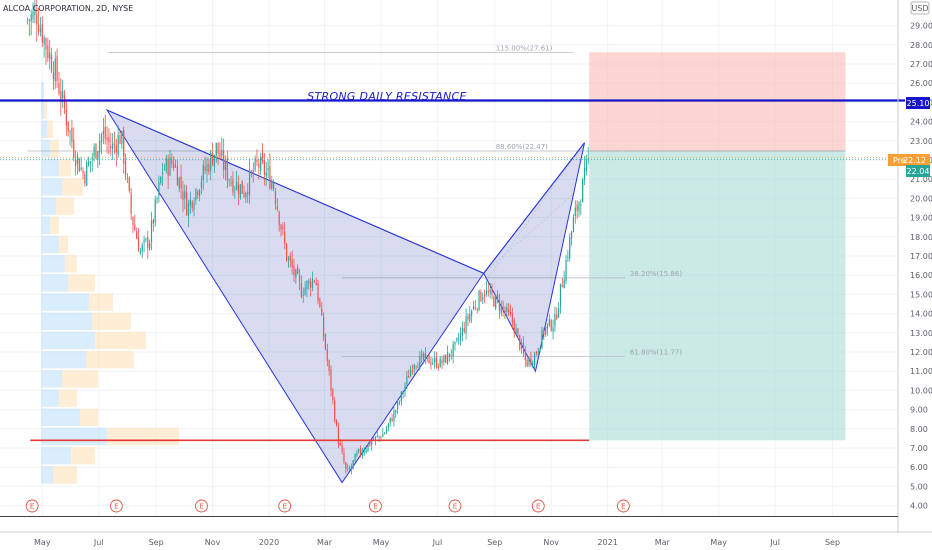 Image resolution: width=932 pixels, height=550 pixels. What do you see at coordinates (919, 429) in the screenshot?
I see `y-tick-label: 8.00` at bounding box center [919, 429].